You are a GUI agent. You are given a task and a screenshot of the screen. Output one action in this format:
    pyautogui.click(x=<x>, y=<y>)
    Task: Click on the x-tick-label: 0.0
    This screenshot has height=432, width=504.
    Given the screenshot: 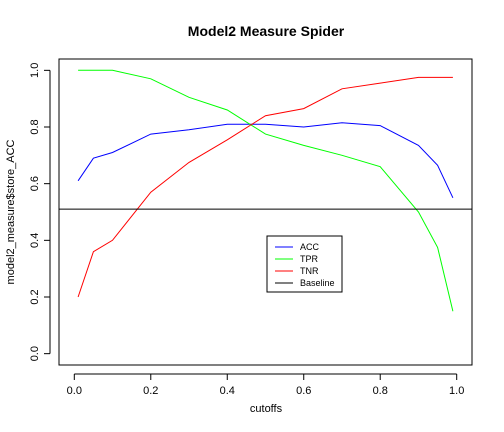 What is the action you would take?
    pyautogui.click(x=74, y=391)
    